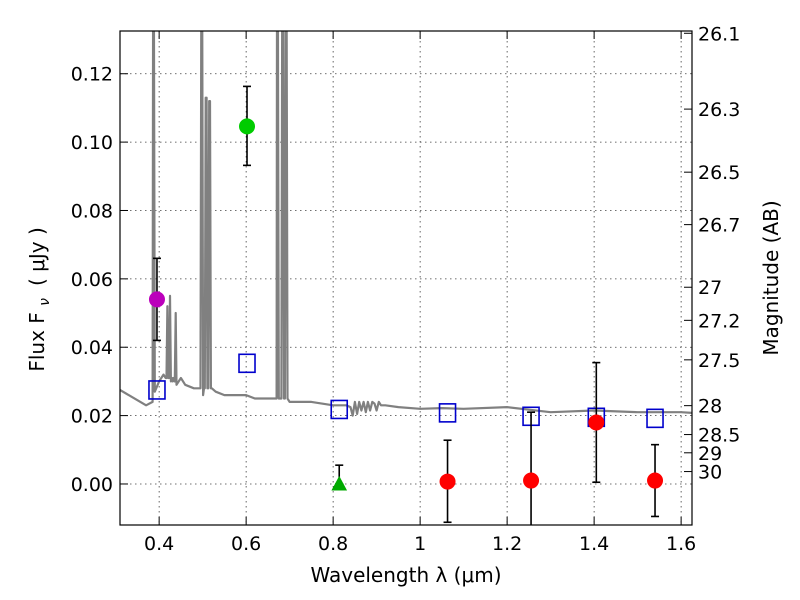 This screenshot has width=800, height=600. I want to click on mag-tick-label: 27, so click(710, 288).